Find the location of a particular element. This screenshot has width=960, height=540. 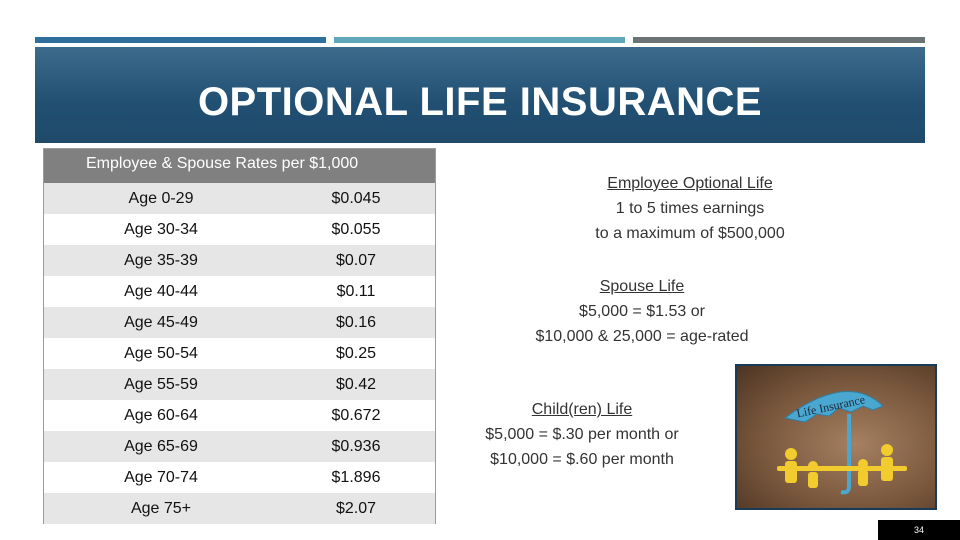

table-row: Age 45-49 $0.16 is located at coordinates (239, 322).